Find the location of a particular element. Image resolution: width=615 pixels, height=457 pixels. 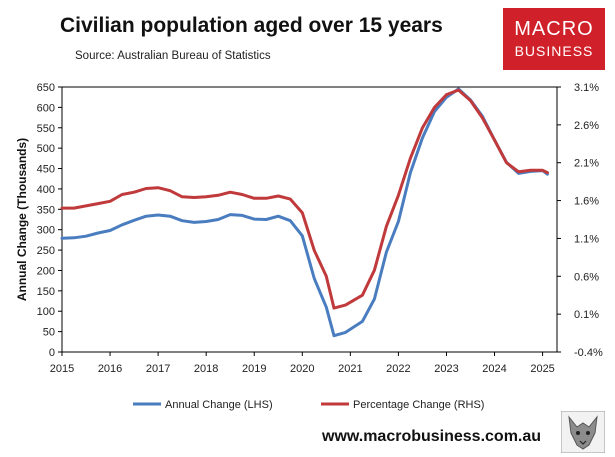

chart-title: Civilian population aged over 15 years is located at coordinates (251, 25).